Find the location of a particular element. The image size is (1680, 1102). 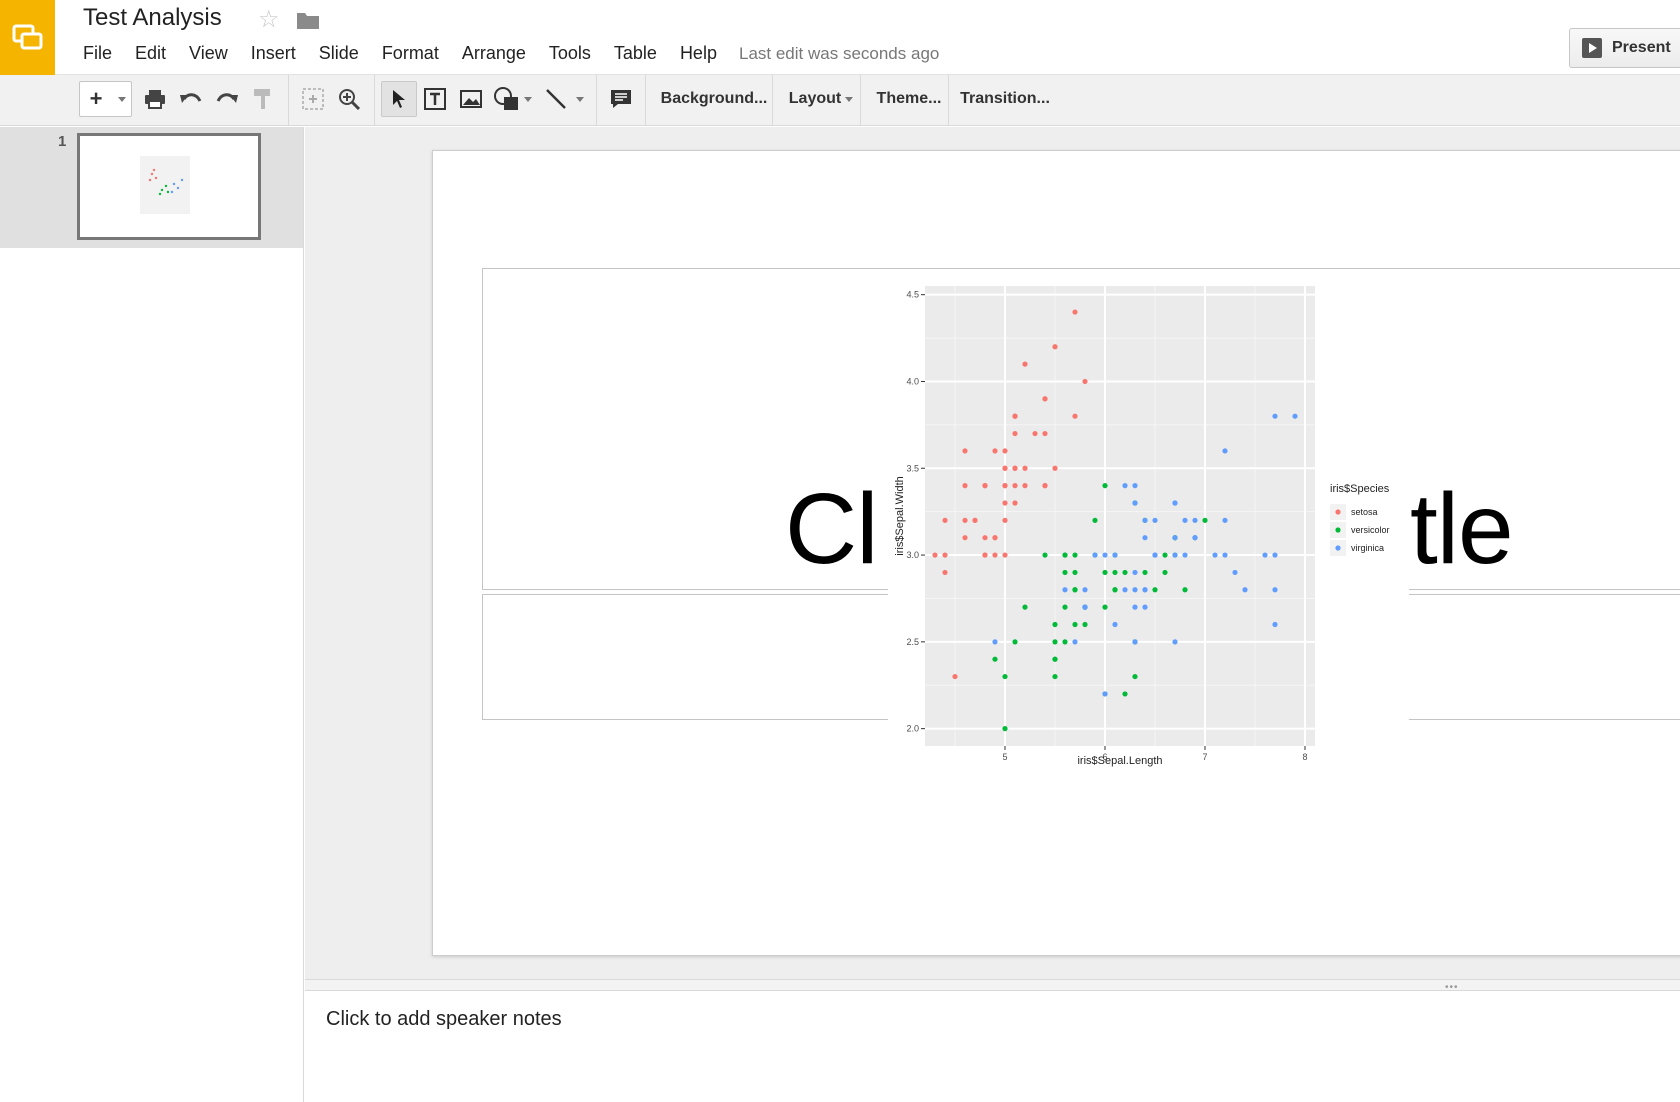

slide-thumbnail is located at coordinates (169, 186).